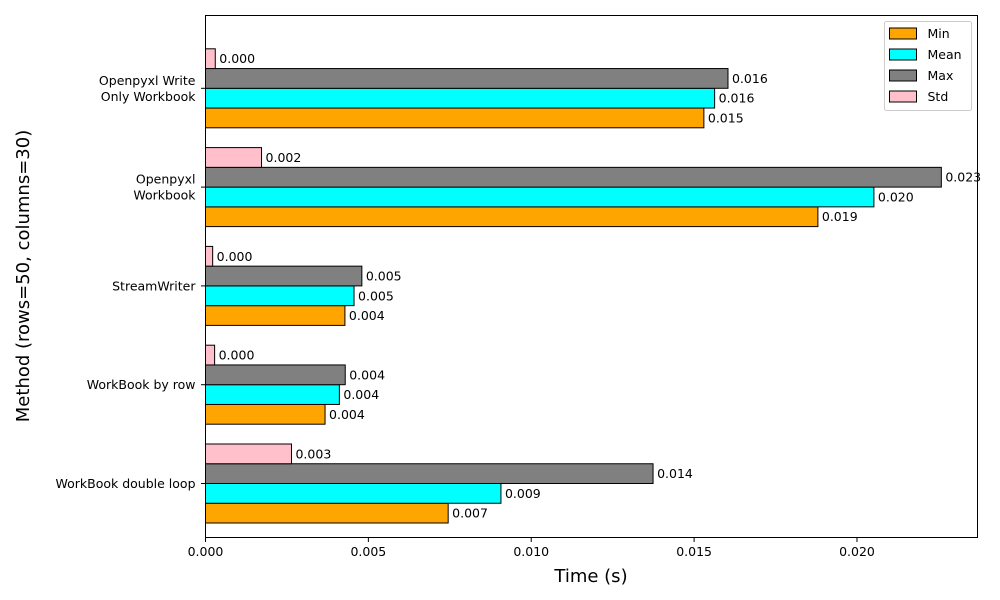  What do you see at coordinates (23, 276) in the screenshot?
I see `y-axis-title: Method (rows=50, columns=30)` at bounding box center [23, 276].